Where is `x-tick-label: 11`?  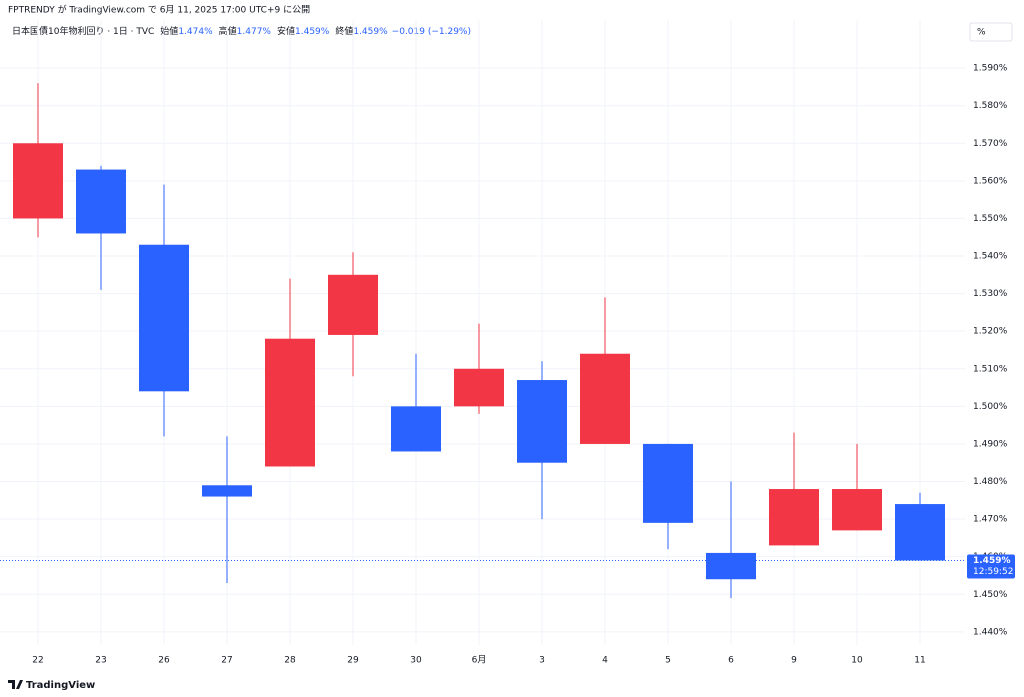 x-tick-label: 11 is located at coordinates (919, 661).